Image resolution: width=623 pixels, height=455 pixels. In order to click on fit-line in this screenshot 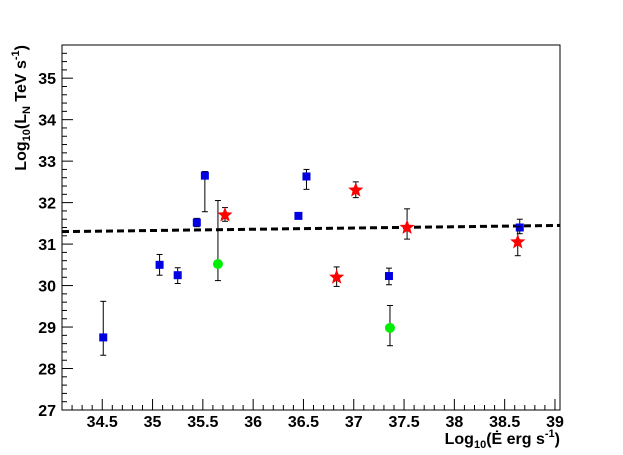, I will do `click(311, 228)`.